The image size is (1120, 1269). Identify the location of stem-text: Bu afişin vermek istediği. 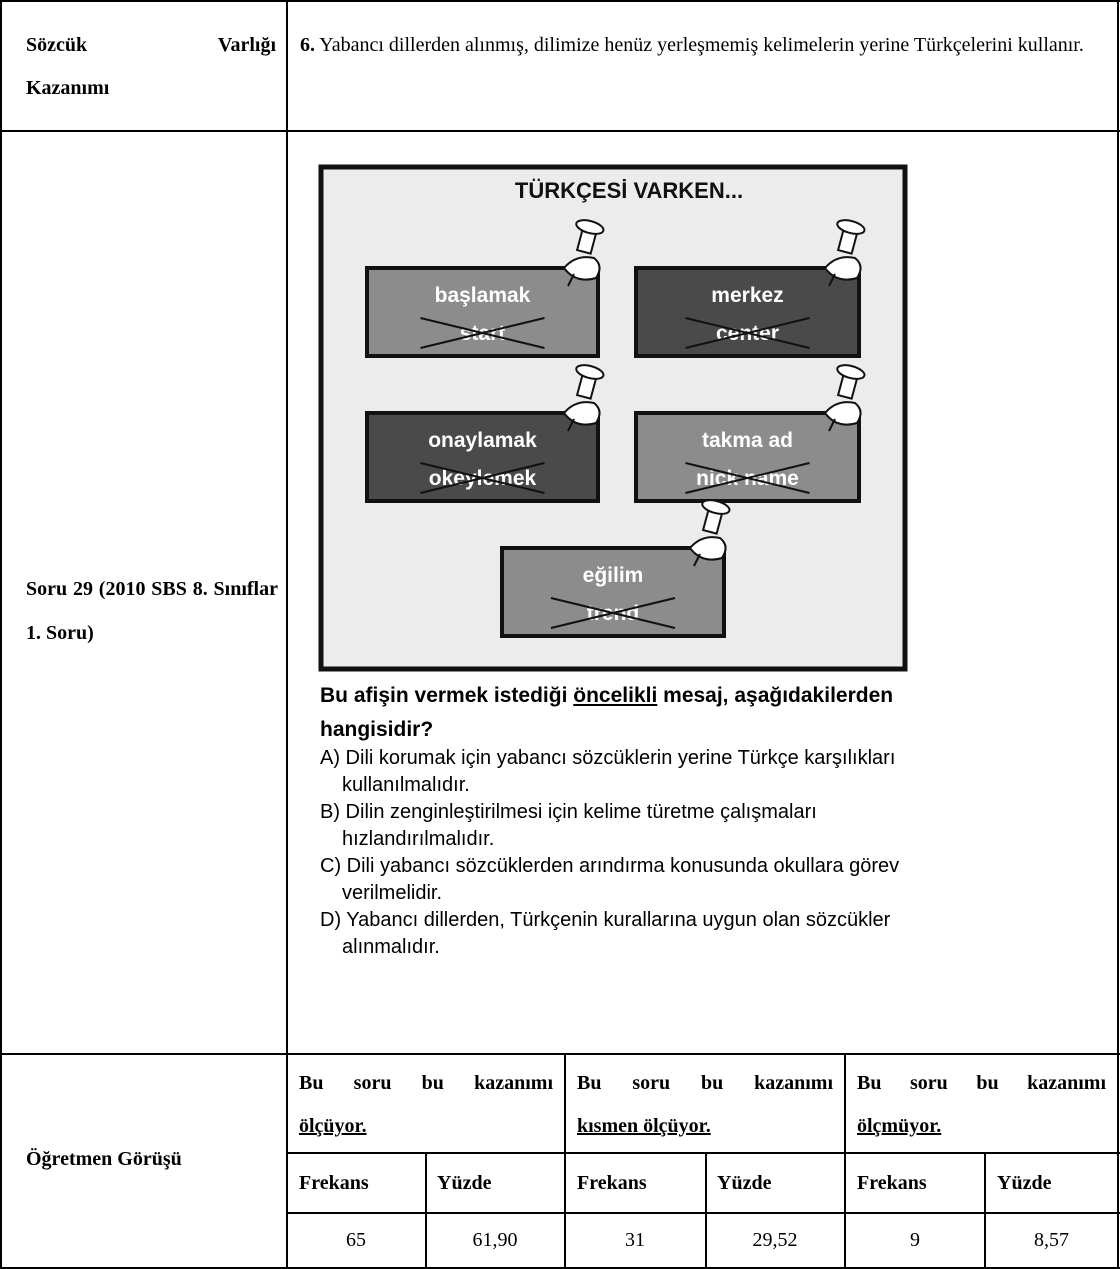
(444, 695).